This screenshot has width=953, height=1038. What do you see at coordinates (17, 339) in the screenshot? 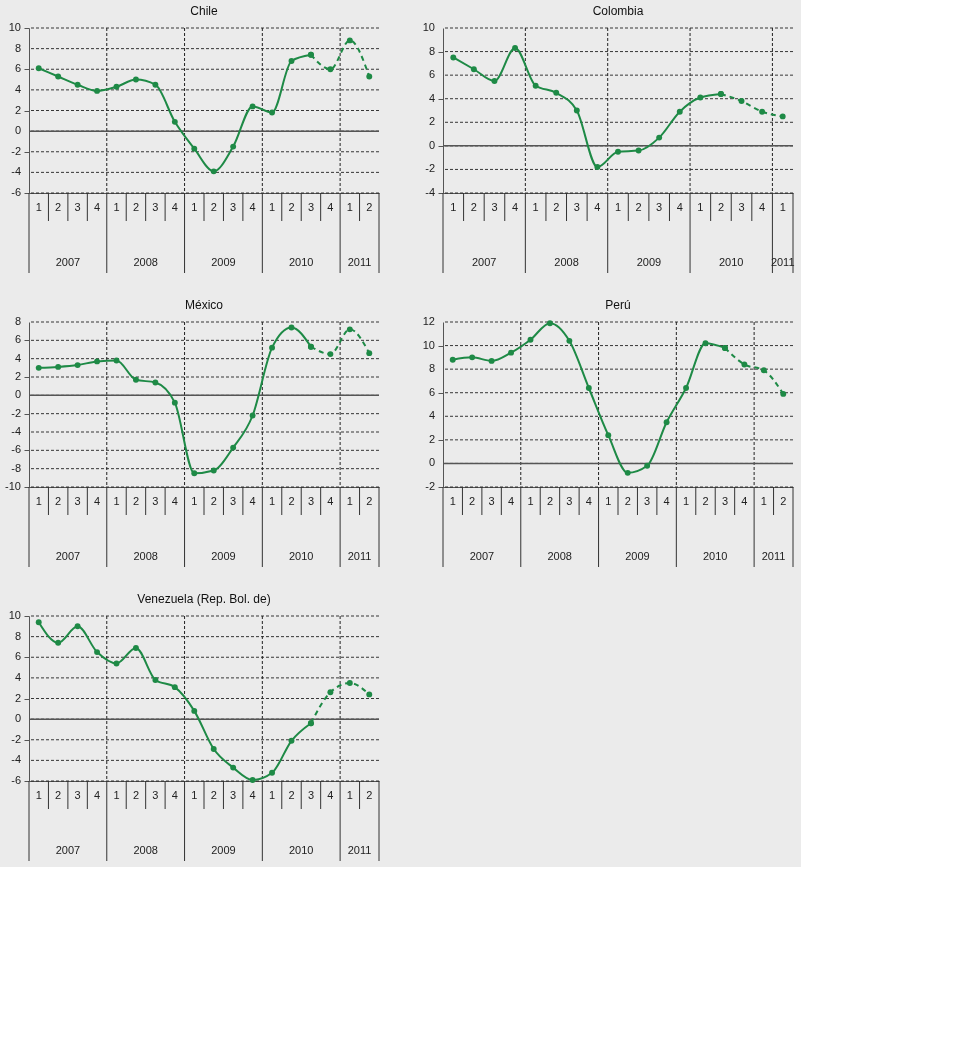
I see `y-tick-label: 6` at bounding box center [17, 339].